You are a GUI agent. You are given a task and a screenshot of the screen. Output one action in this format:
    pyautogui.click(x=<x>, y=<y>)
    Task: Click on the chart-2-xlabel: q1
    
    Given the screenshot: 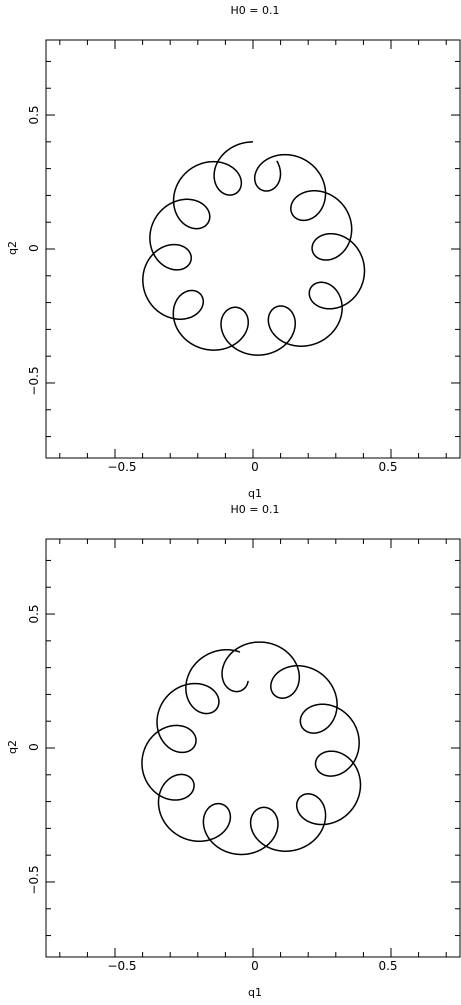 What is the action you would take?
    pyautogui.click(x=255, y=992)
    